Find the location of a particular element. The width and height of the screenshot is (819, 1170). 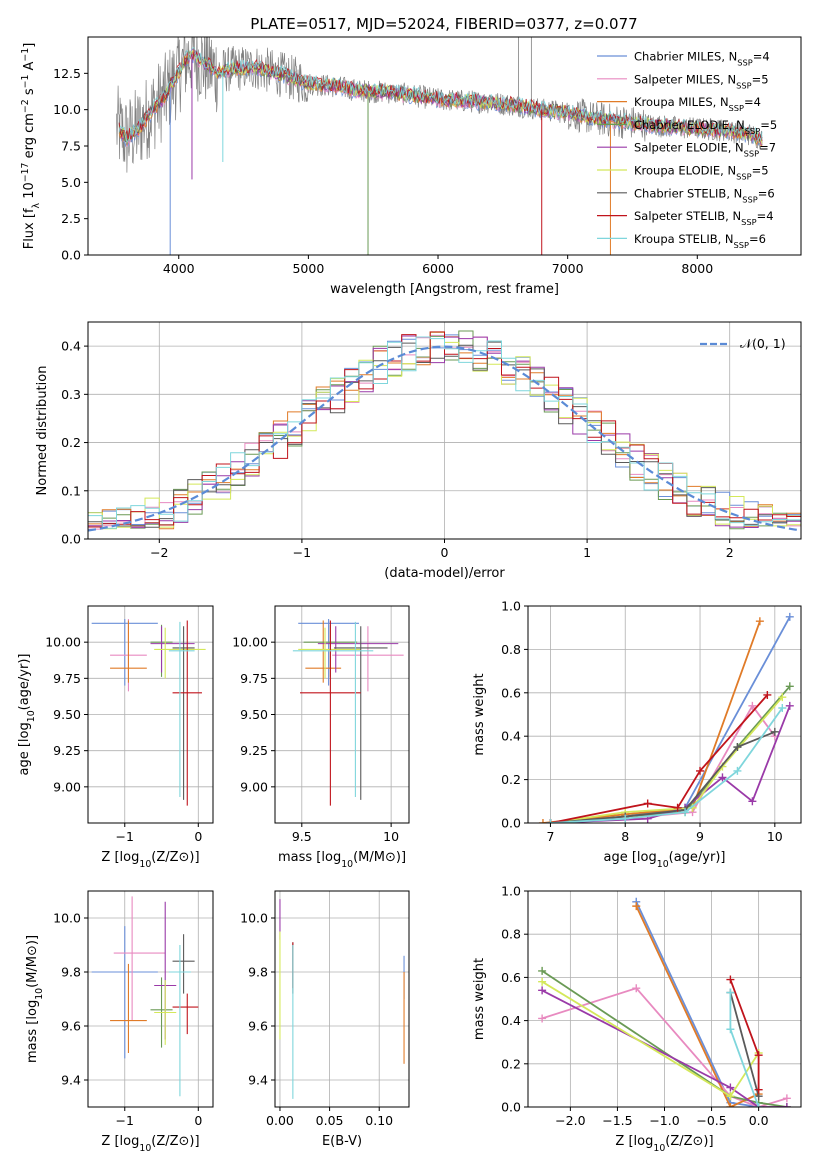

x-tick-label: 5000 is located at coordinates (308, 268).